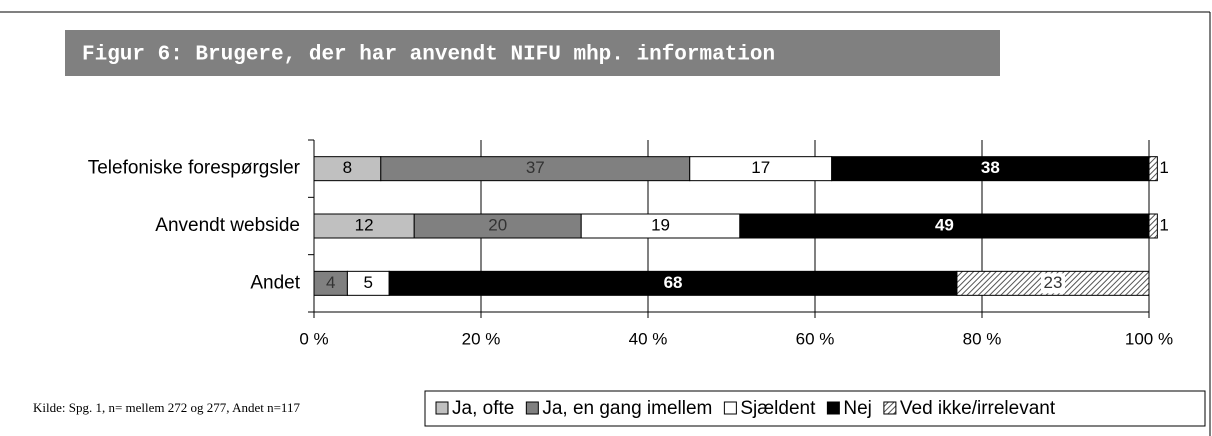  What do you see at coordinates (982, 338) in the screenshot?
I see `x-tick-label: 80 %` at bounding box center [982, 338].